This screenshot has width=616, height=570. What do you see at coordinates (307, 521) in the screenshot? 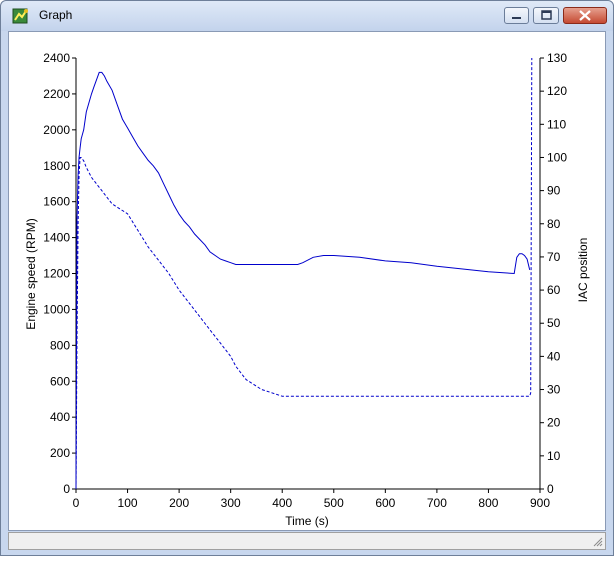
I see `x-axis-label: Time (s)` at bounding box center [307, 521].